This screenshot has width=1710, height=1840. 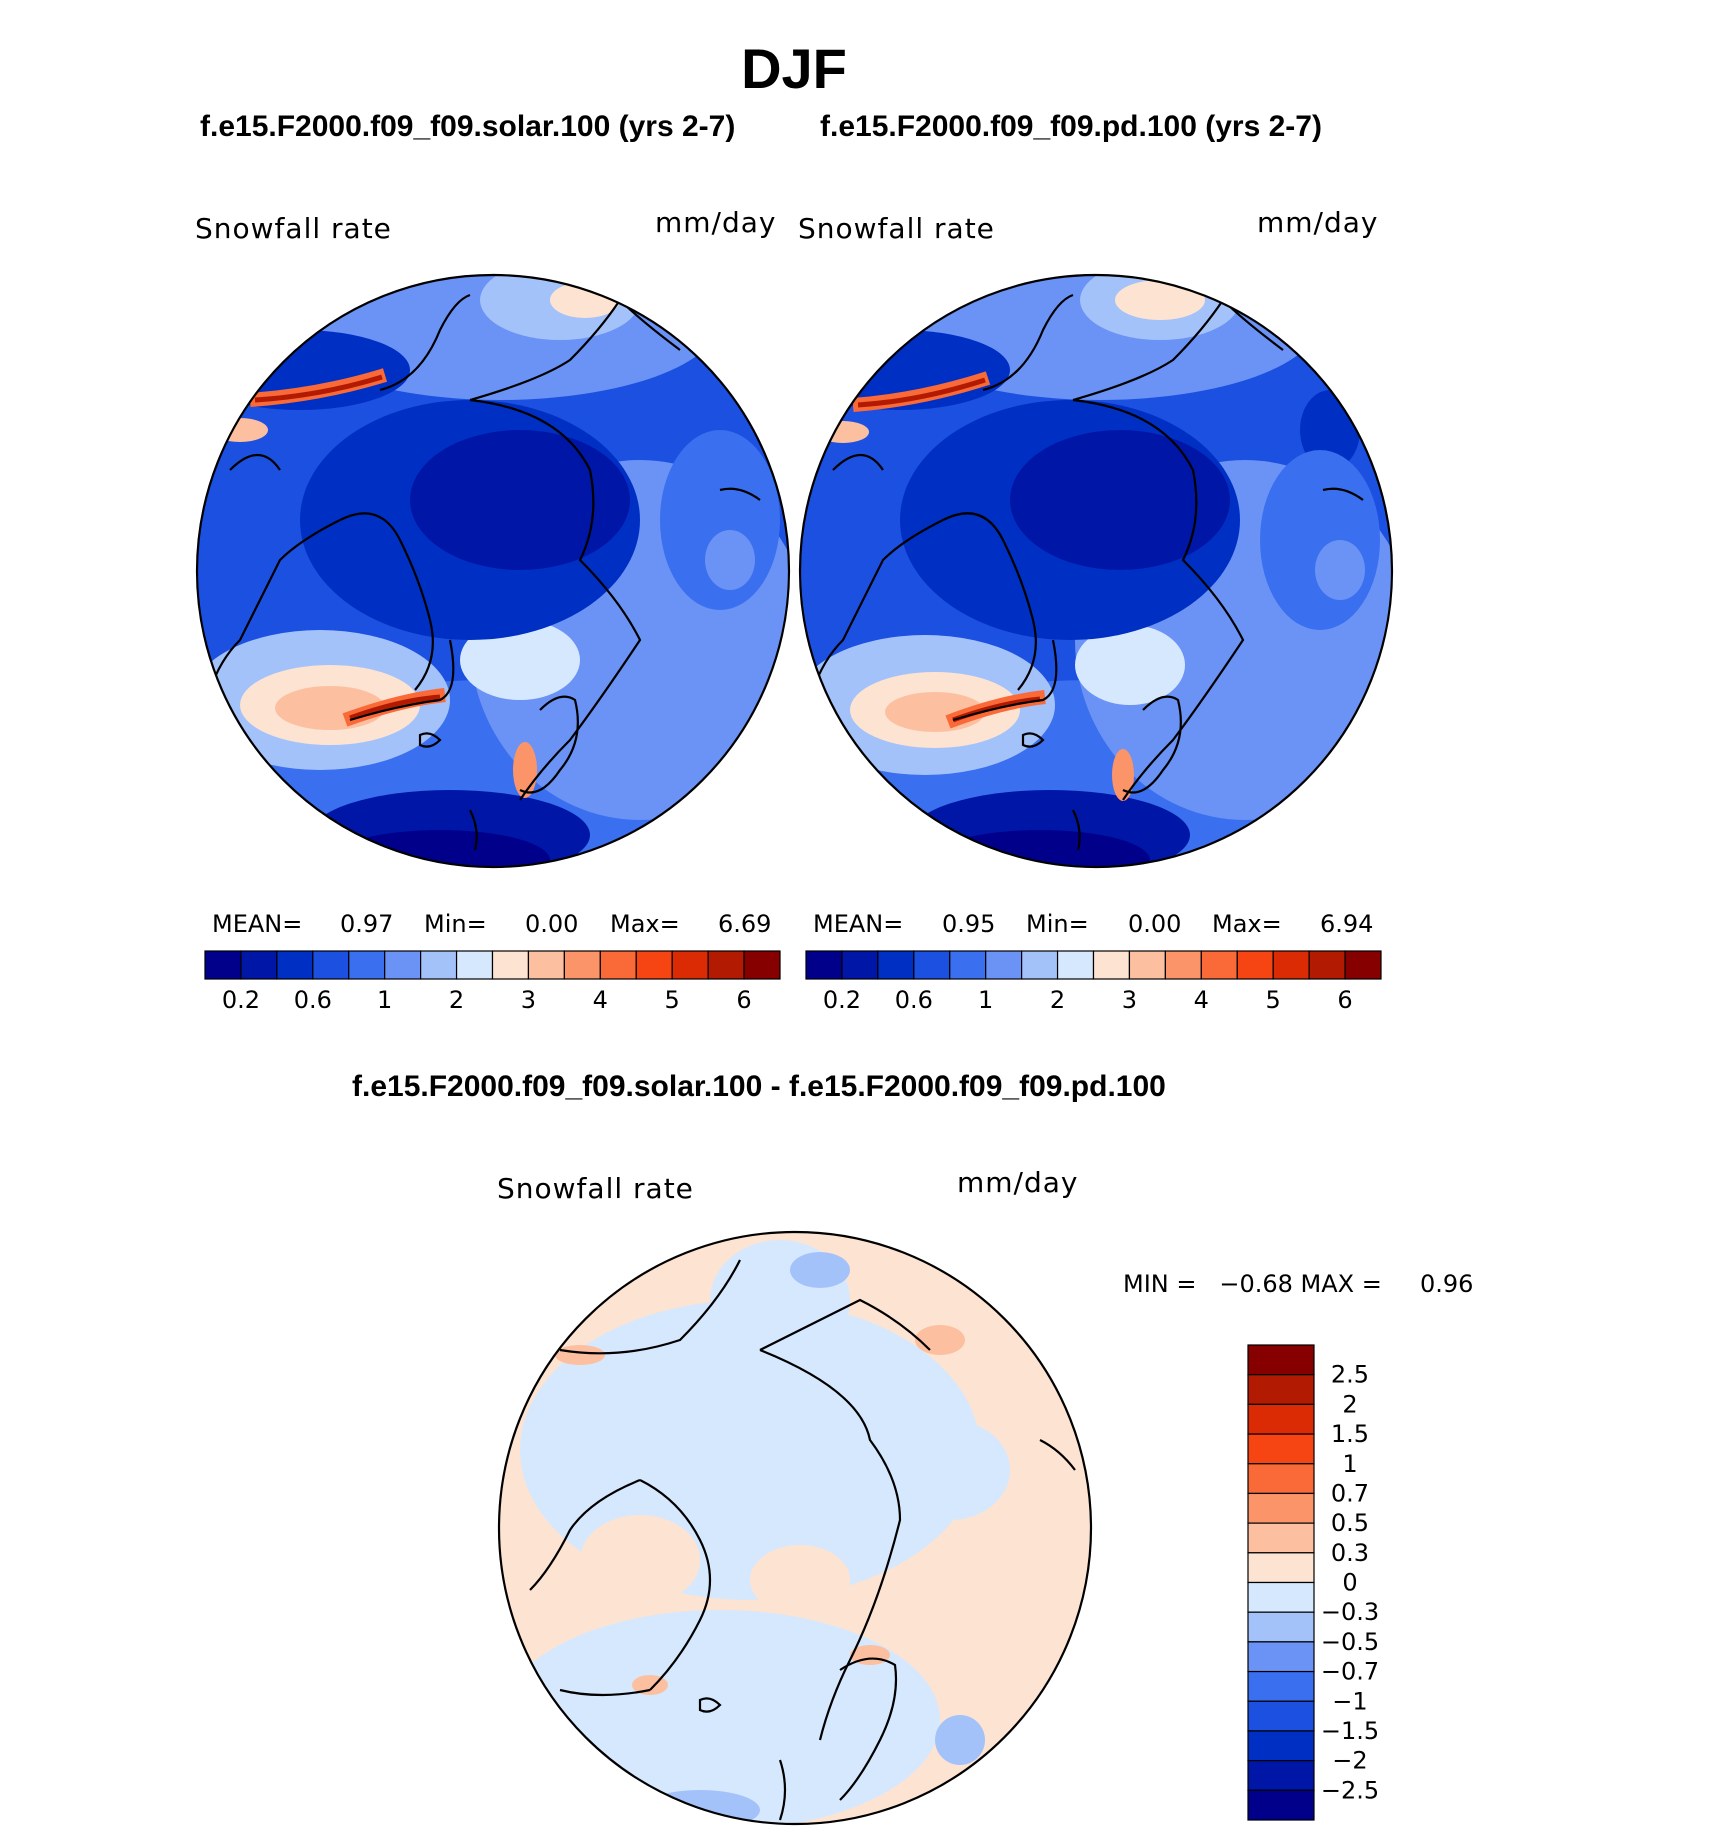 I want to click on panel-right-variable-label: Snowfall rate, so click(x=896, y=228).